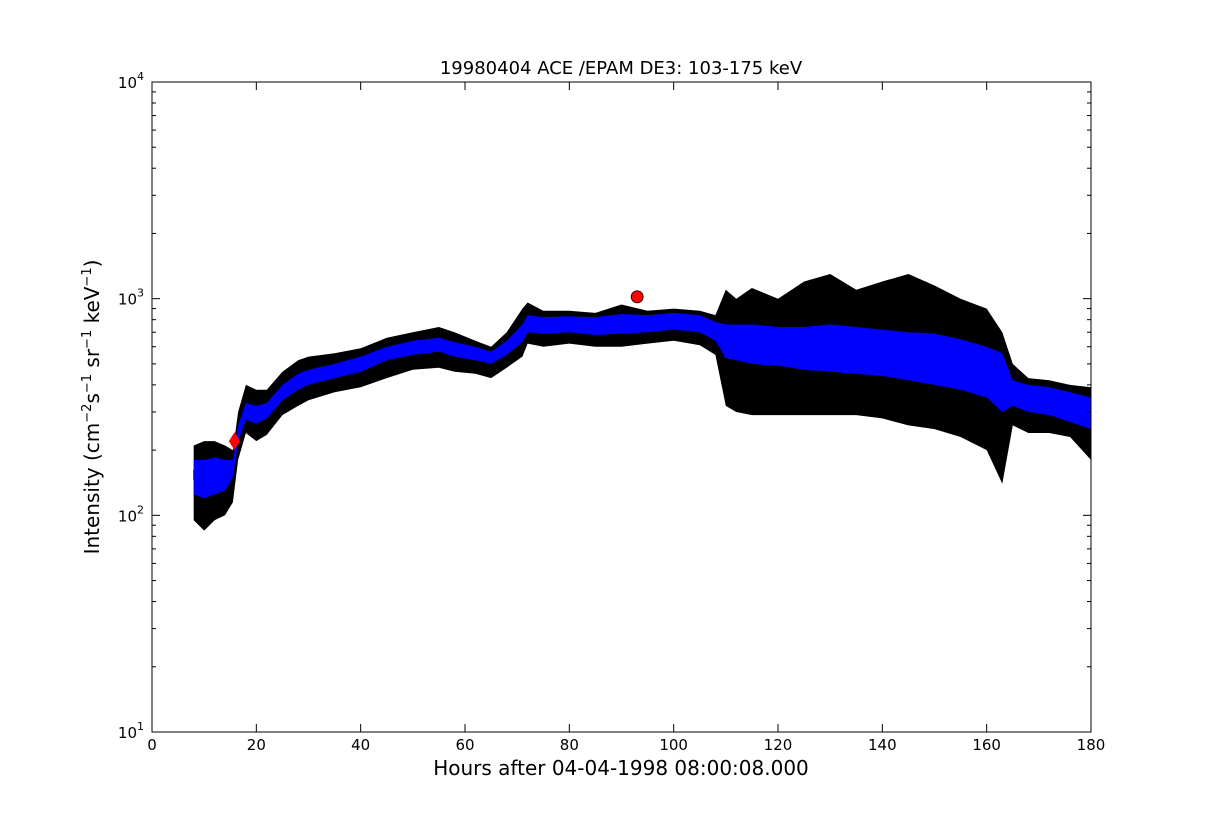  What do you see at coordinates (234, 441) in the screenshot?
I see `diamond-marker` at bounding box center [234, 441].